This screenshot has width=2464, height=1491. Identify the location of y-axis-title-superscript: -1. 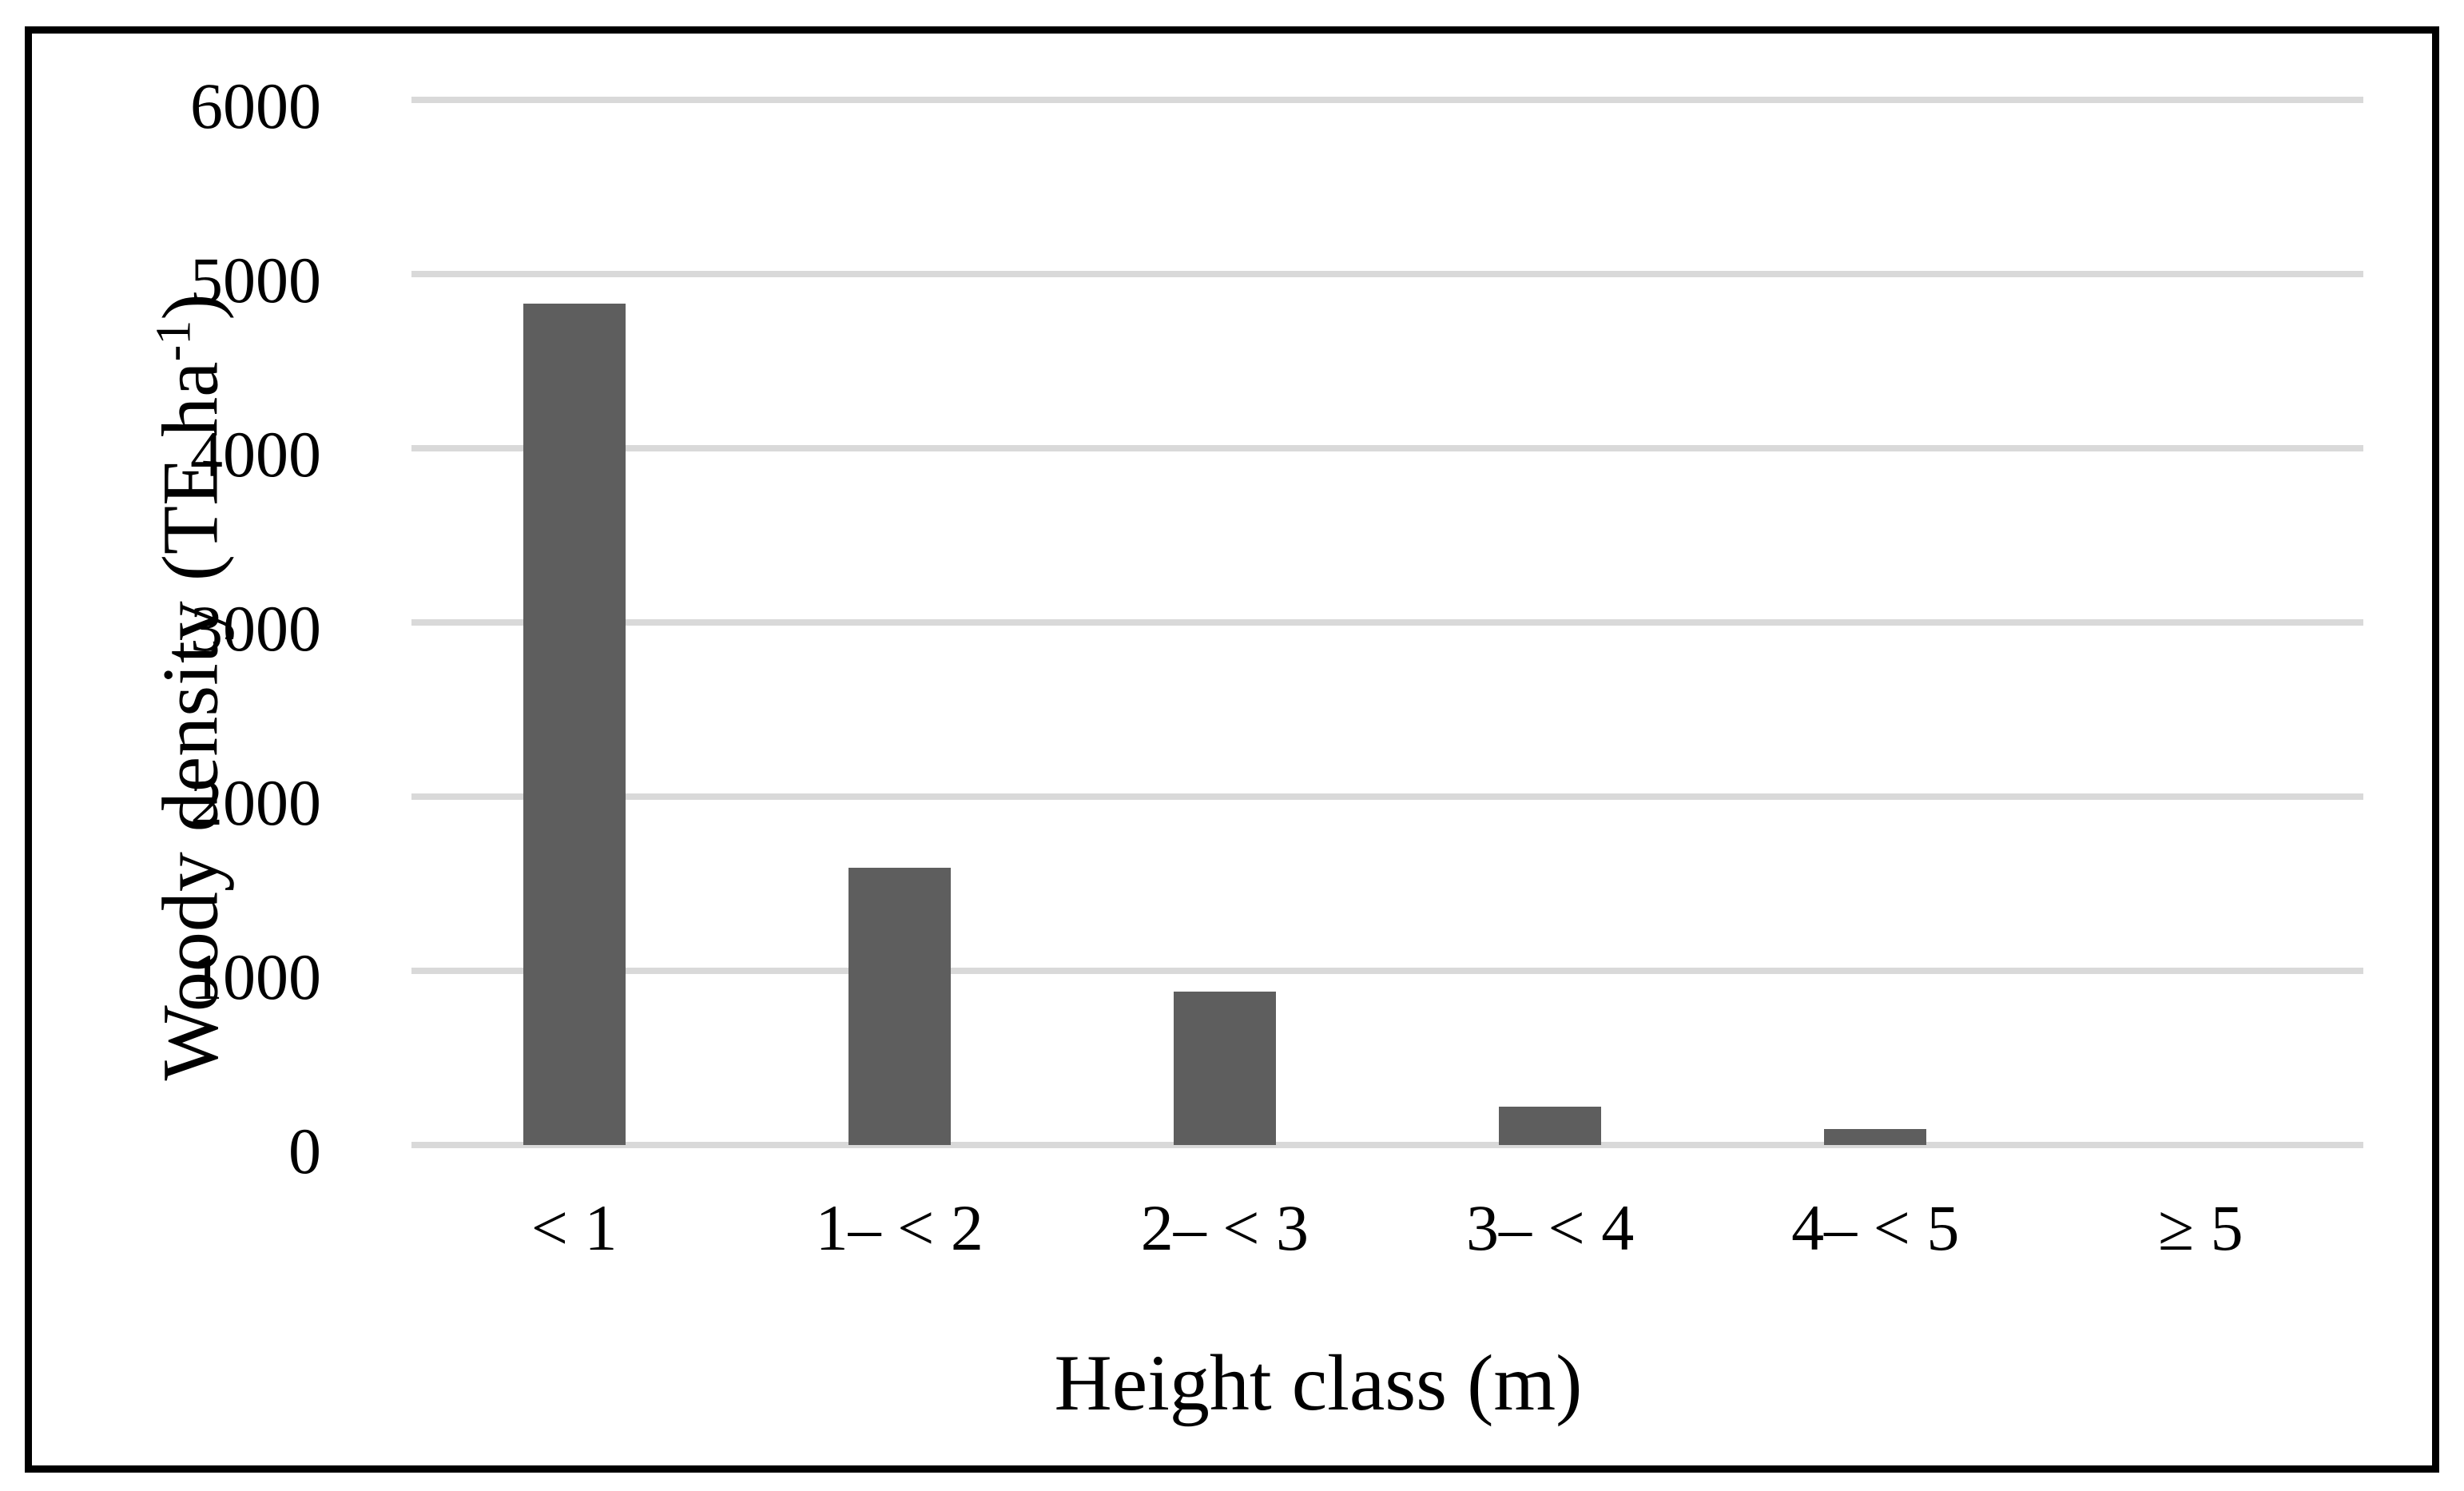
(173, 341).